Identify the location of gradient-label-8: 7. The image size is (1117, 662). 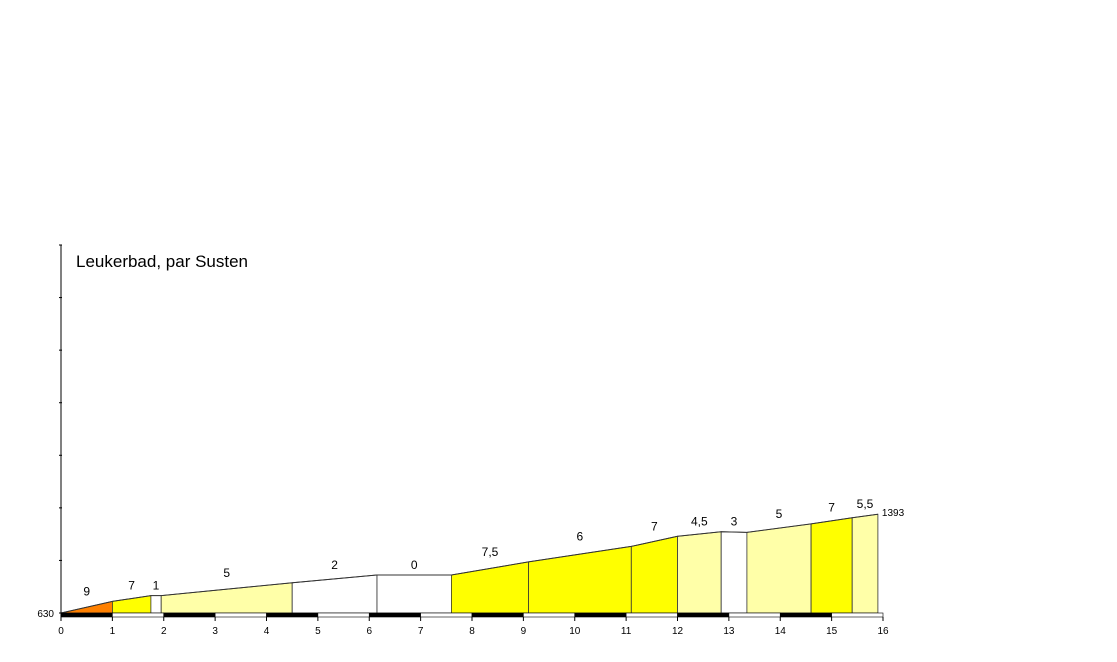
(654, 526).